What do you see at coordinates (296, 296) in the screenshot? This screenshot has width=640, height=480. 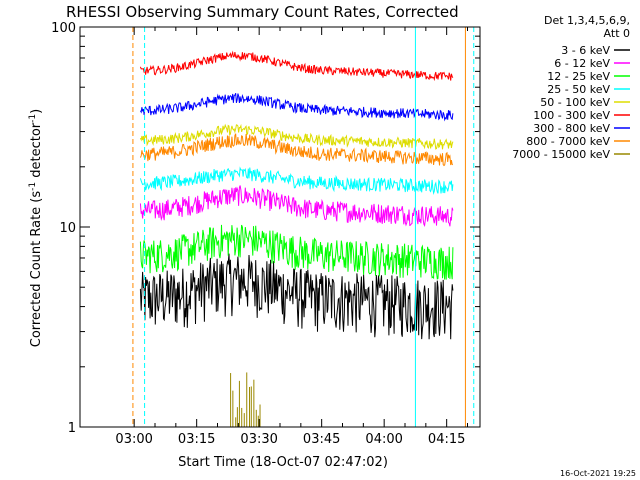 I see `series-3-6-kev` at bounding box center [296, 296].